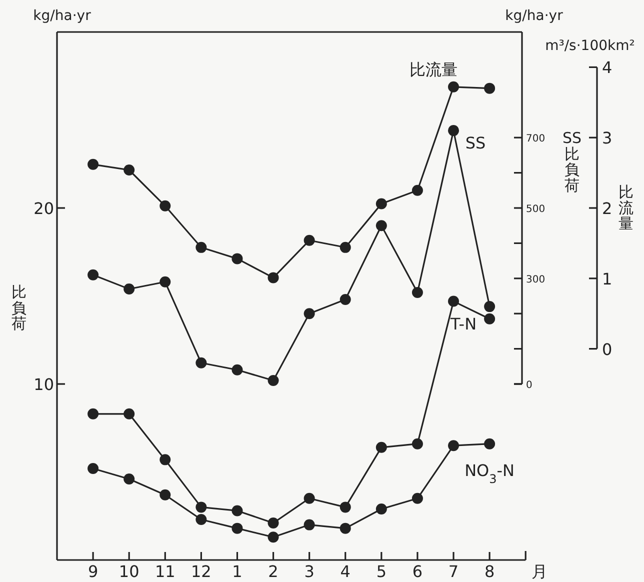  I want to click on y2-tick-label: 300, so click(536, 280).